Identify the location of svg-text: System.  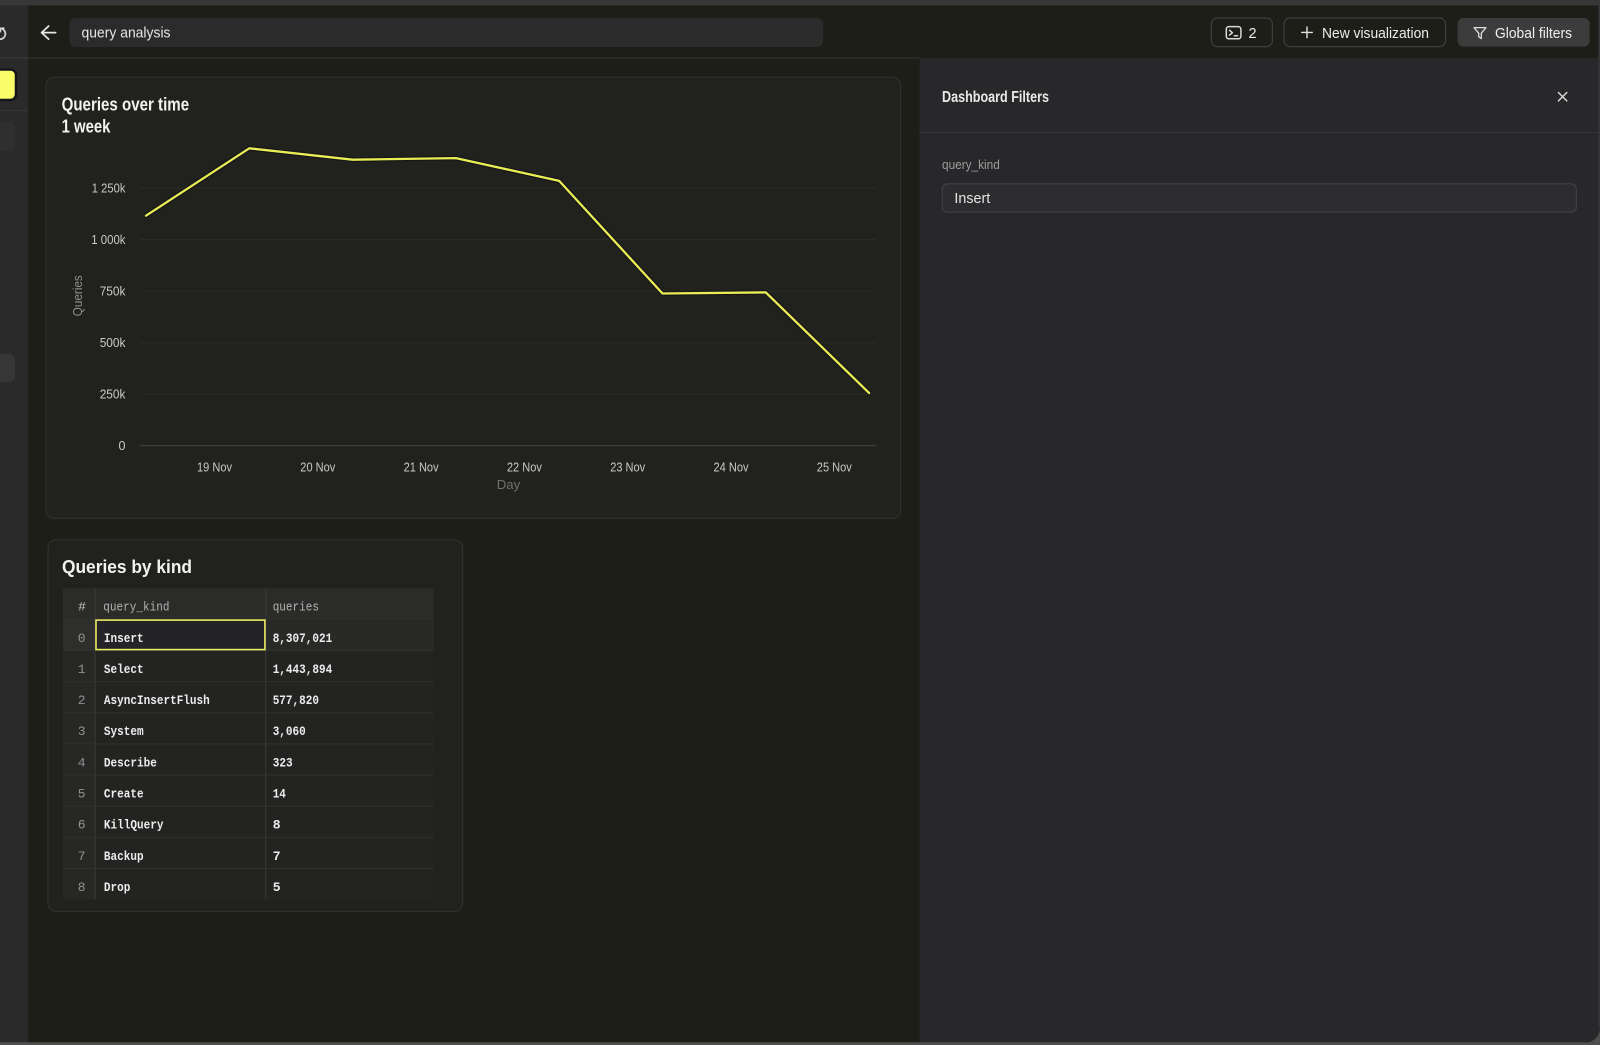
(124, 731).